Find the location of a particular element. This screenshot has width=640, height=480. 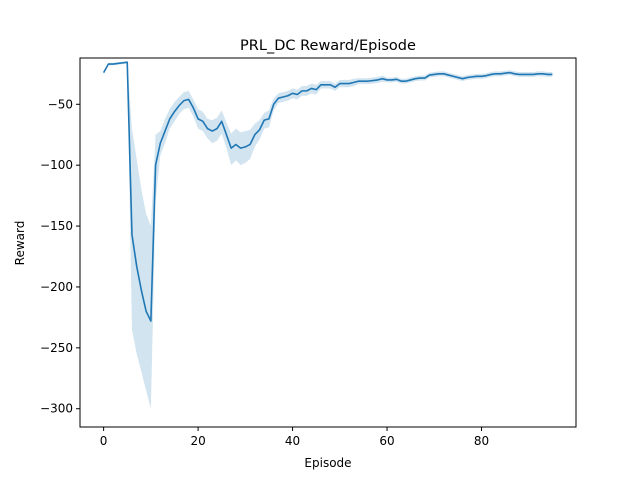

y-axis-label: Reward is located at coordinates (20, 243).